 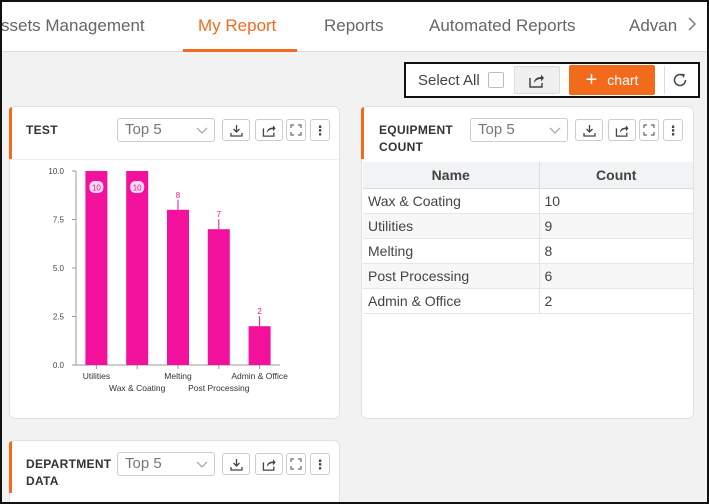 I want to click on card-header-divider, so click(x=174, y=159).